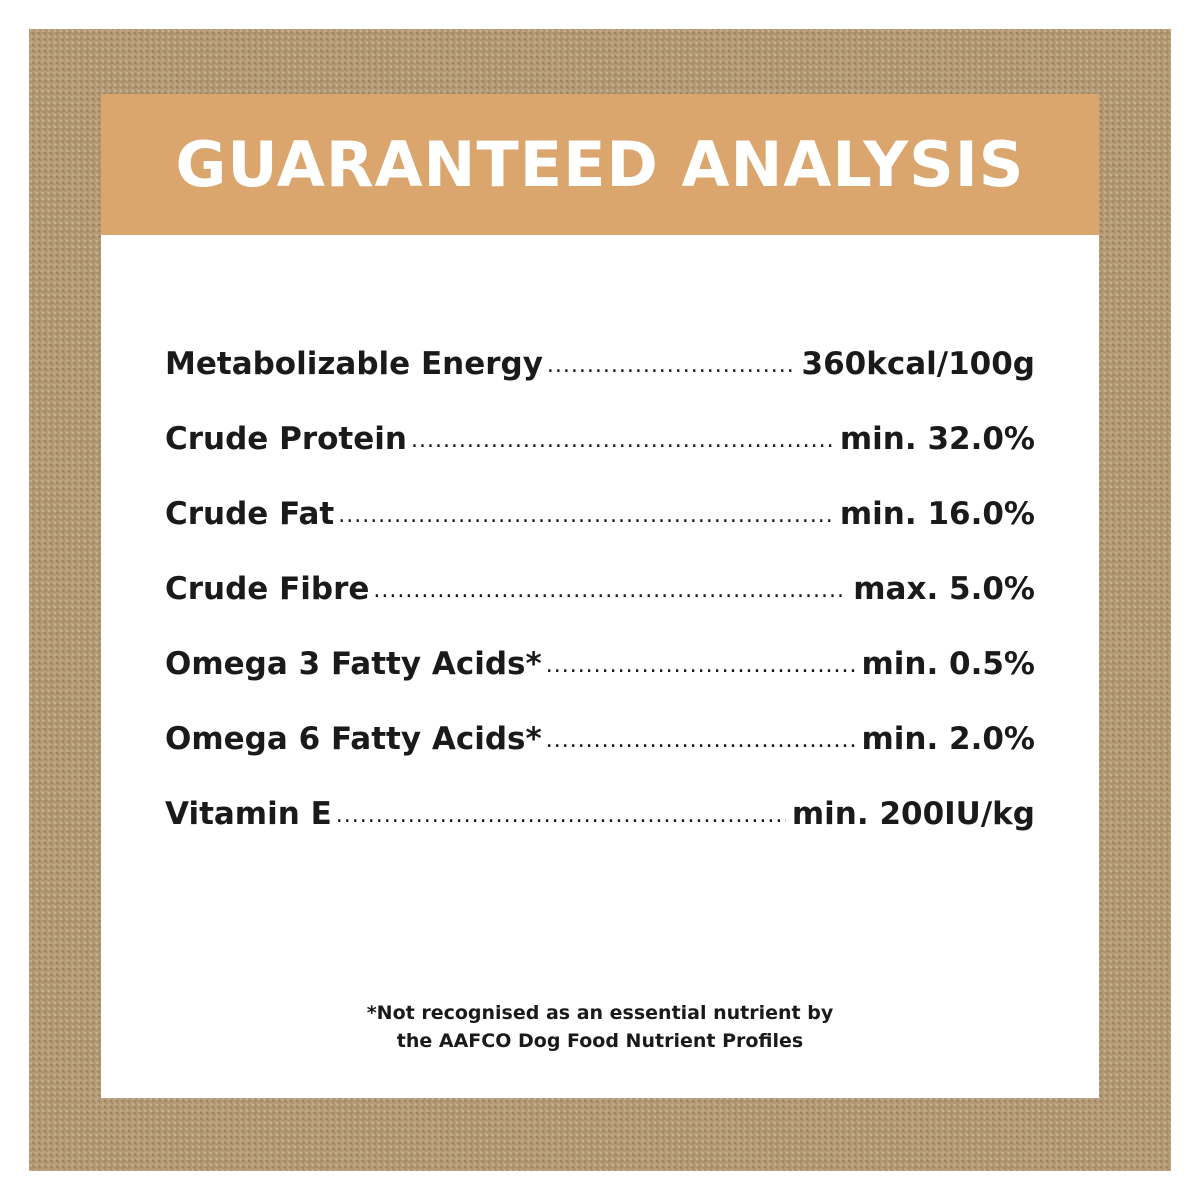  What do you see at coordinates (937, 439) in the screenshot?
I see `row-value: min. 32.0%` at bounding box center [937, 439].